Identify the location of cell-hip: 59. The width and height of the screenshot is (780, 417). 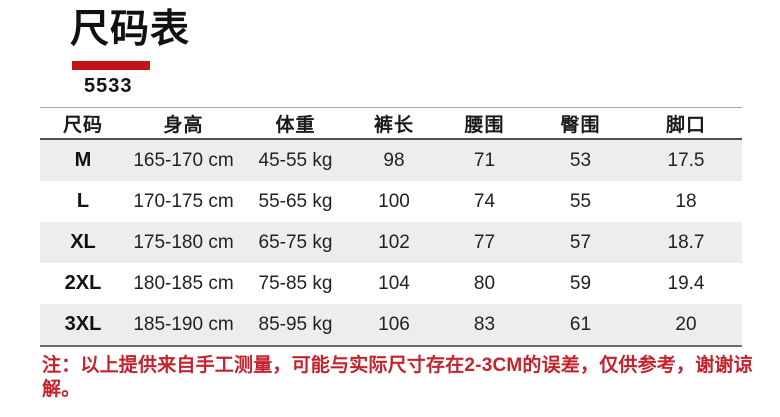
(580, 283).